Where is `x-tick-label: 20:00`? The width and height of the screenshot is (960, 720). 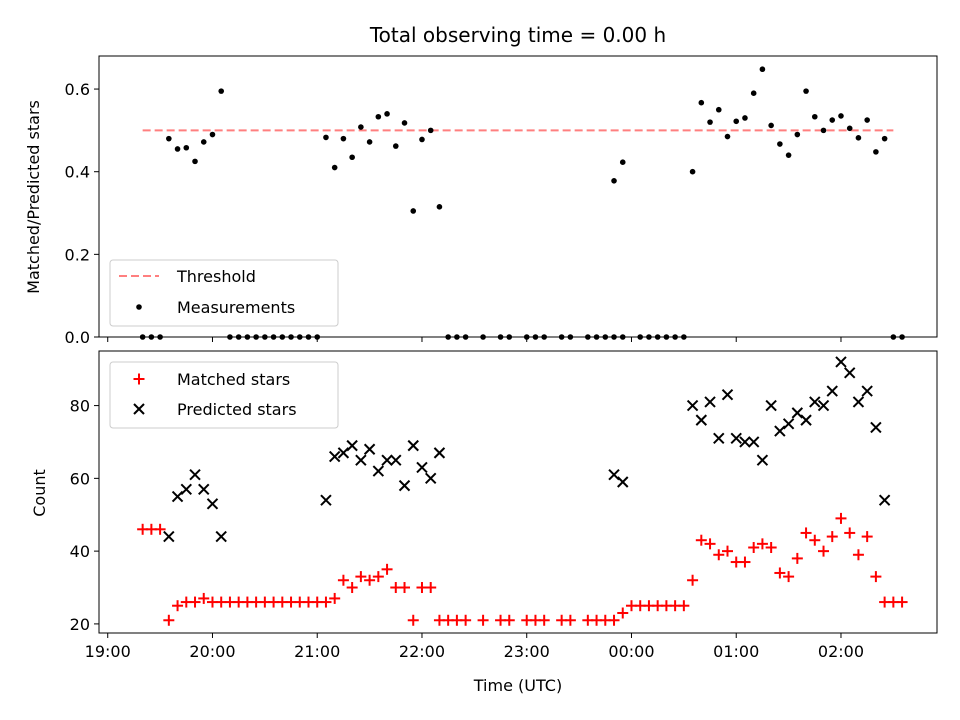
x-tick-label: 20:00 is located at coordinates (212, 651).